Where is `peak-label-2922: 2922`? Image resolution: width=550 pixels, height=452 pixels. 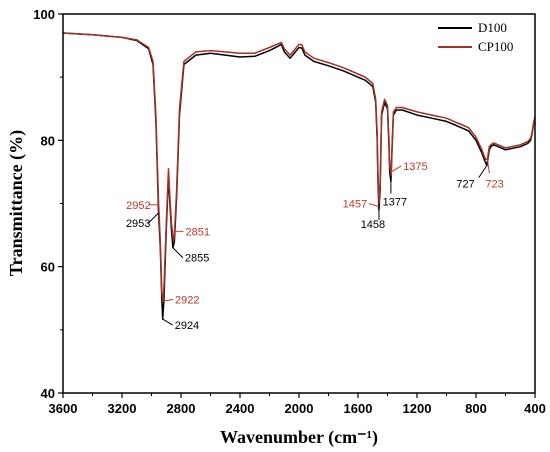 peak-label-2922: 2922 is located at coordinates (187, 300).